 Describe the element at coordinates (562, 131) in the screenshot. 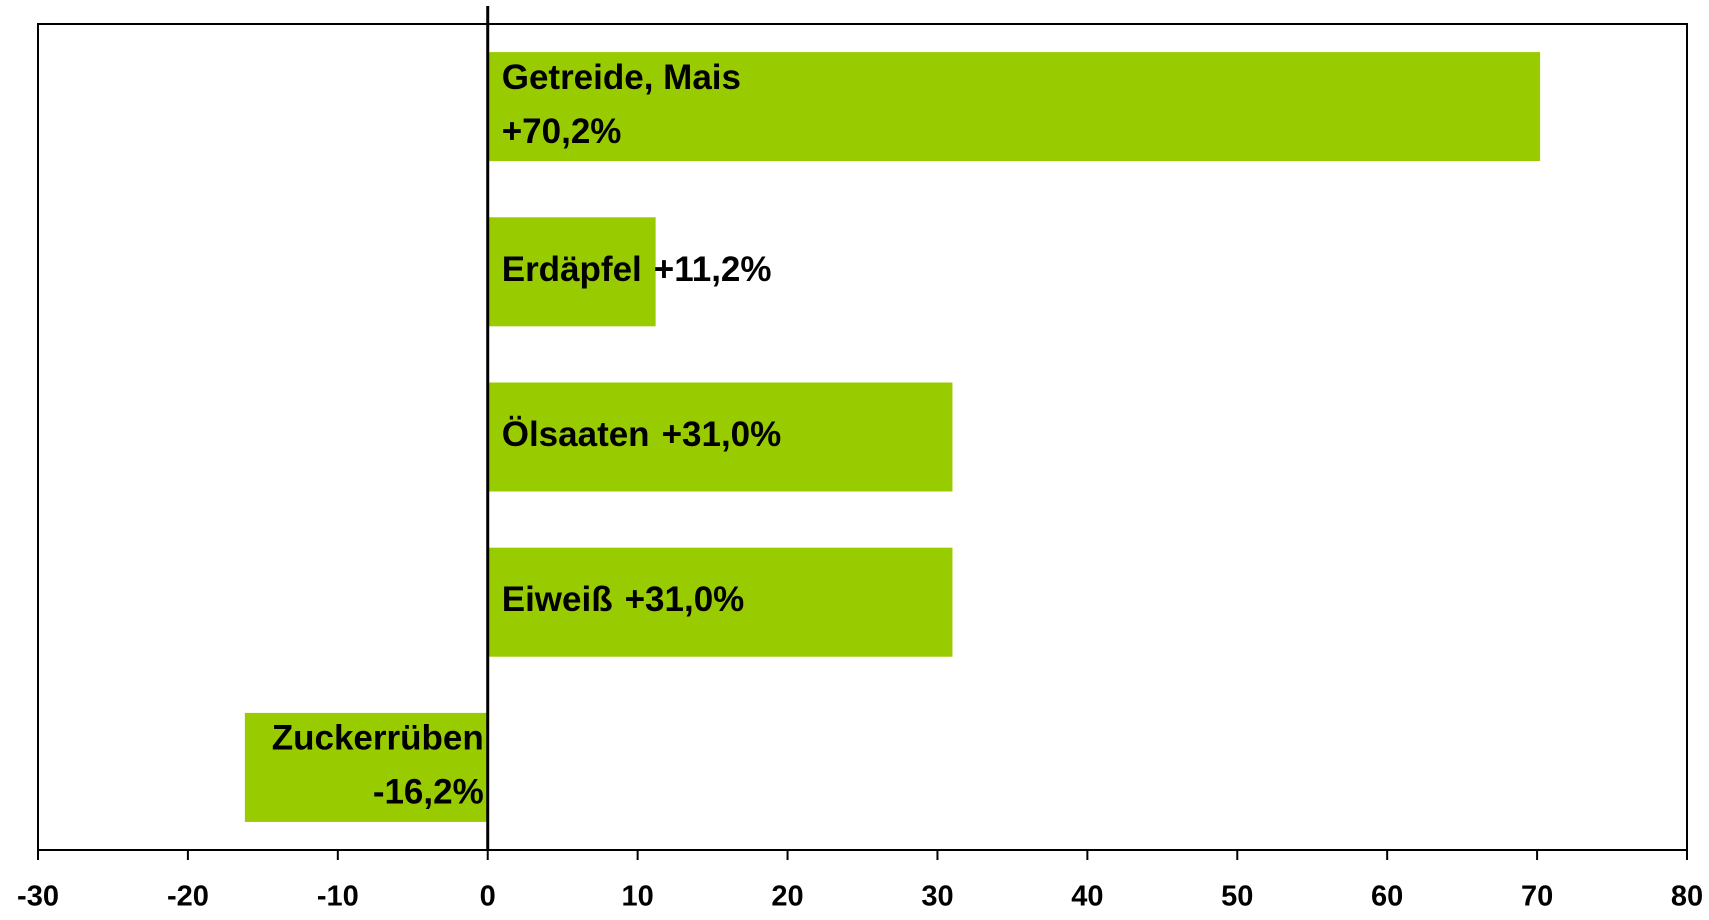

I see `value-label: +70,2%` at that location.